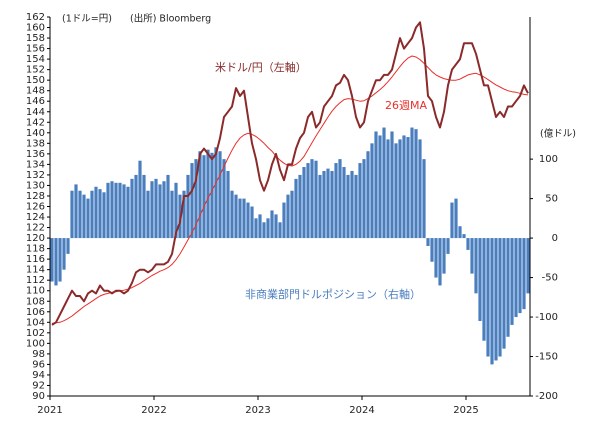 Image resolution: width=604 pixels, height=428 pixels. What do you see at coordinates (35, 28) in the screenshot?
I see `y-tick-label: 160` at bounding box center [35, 28].